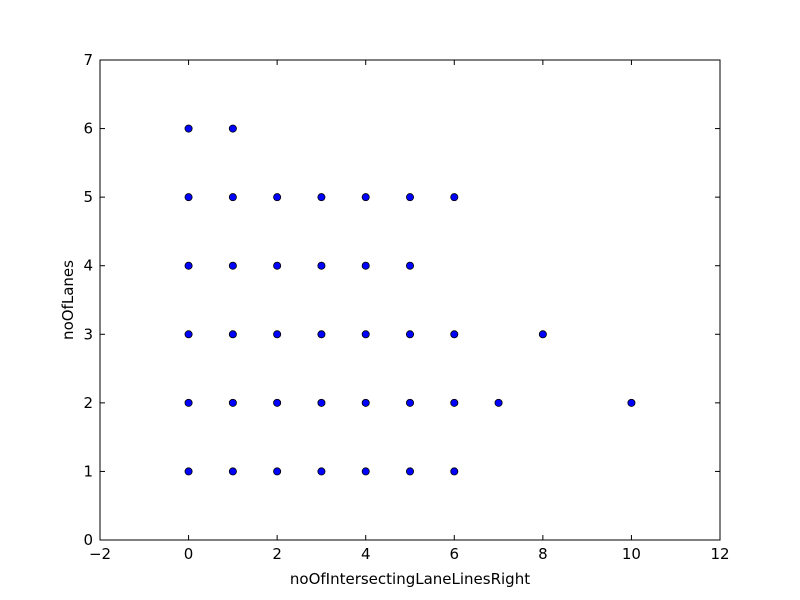  What do you see at coordinates (68, 300) in the screenshot?
I see `y-axis-label: noOfLanes` at bounding box center [68, 300].